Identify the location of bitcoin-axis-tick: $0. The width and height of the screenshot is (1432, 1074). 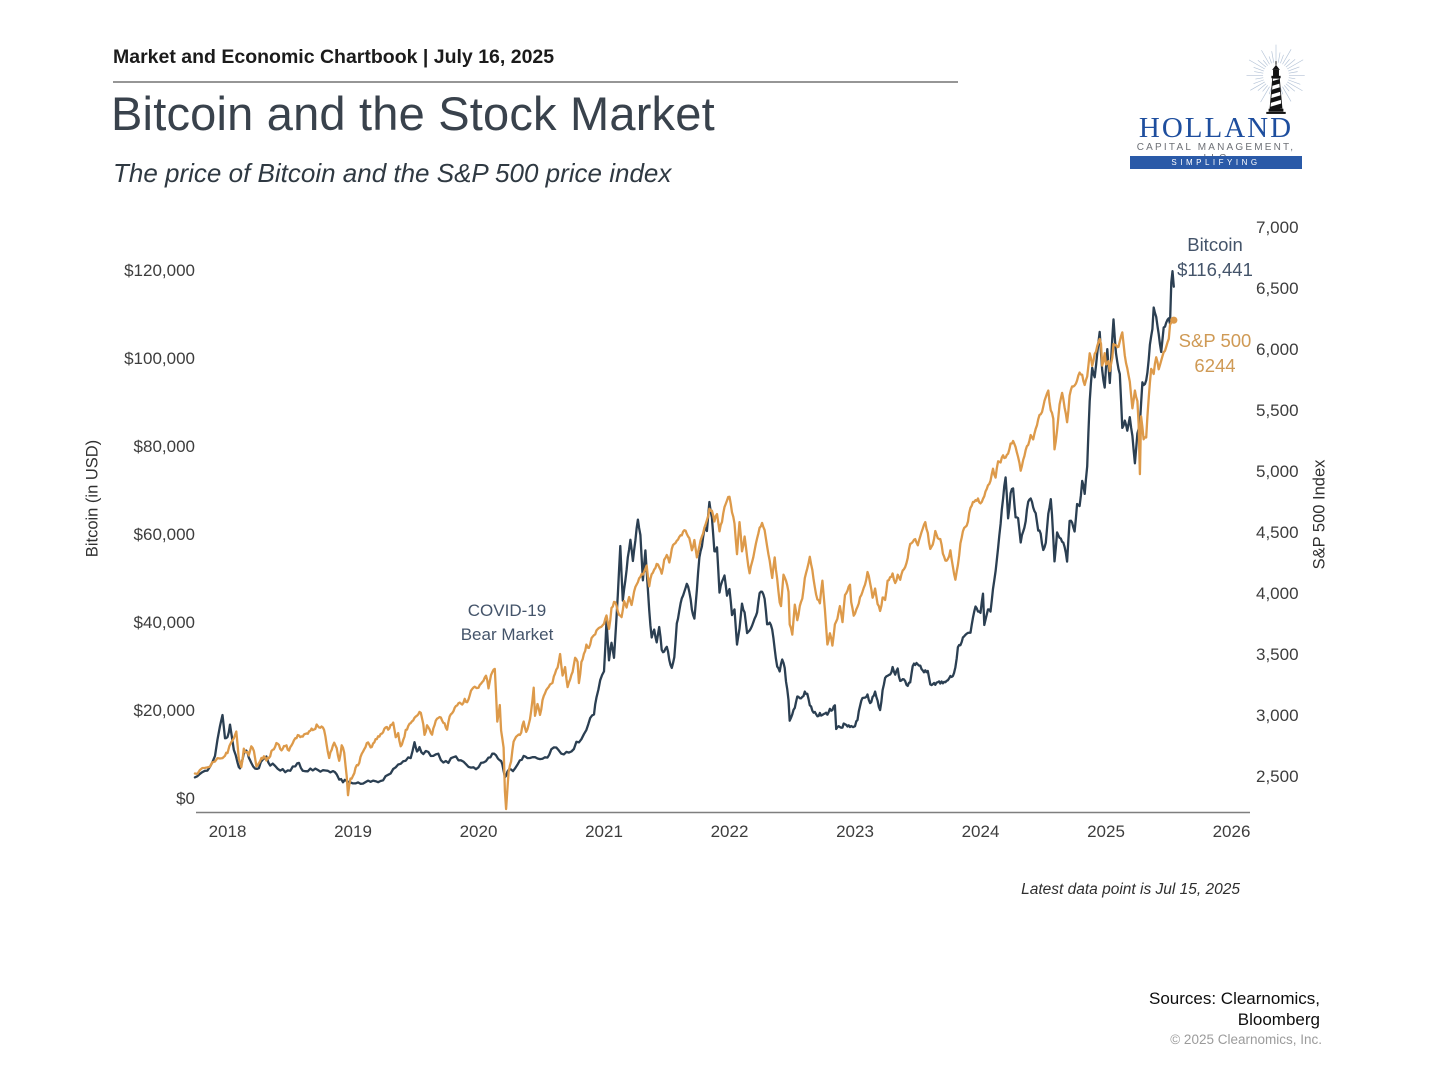
(185, 798).